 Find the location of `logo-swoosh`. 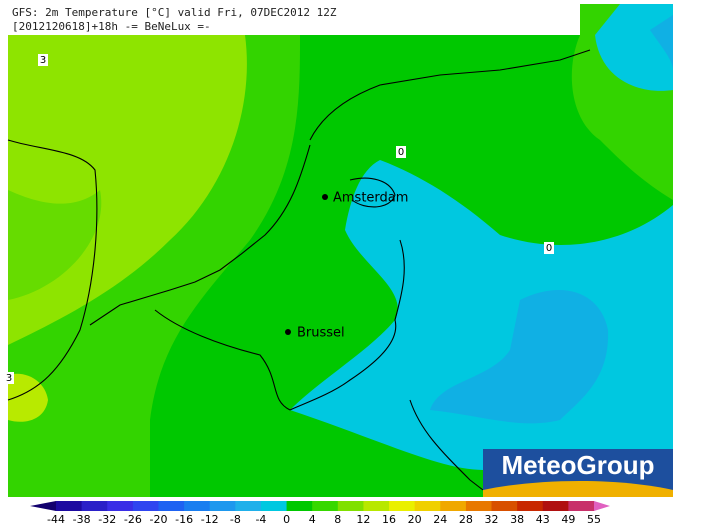

logo-swoosh is located at coordinates (578, 489).